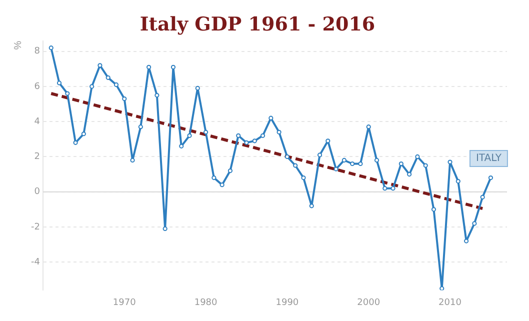 The height and width of the screenshot is (321, 529). I want to click on y-tick-label: -4, so click(35, 262).